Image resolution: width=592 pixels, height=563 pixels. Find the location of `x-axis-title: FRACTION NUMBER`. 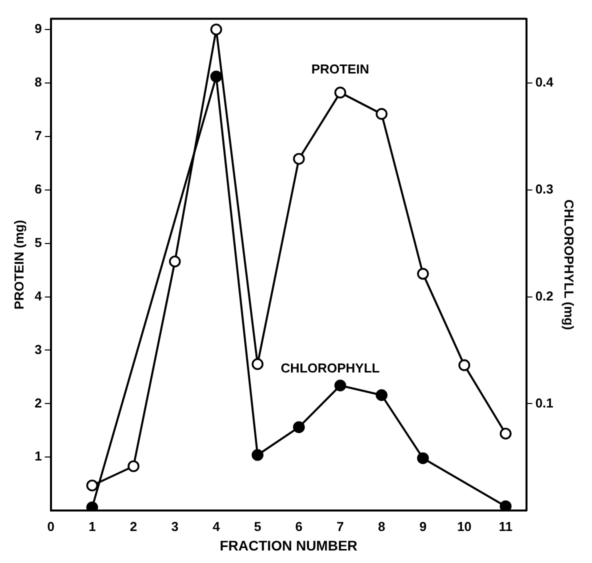

x-axis-title: FRACTION NUMBER is located at coordinates (289, 545).